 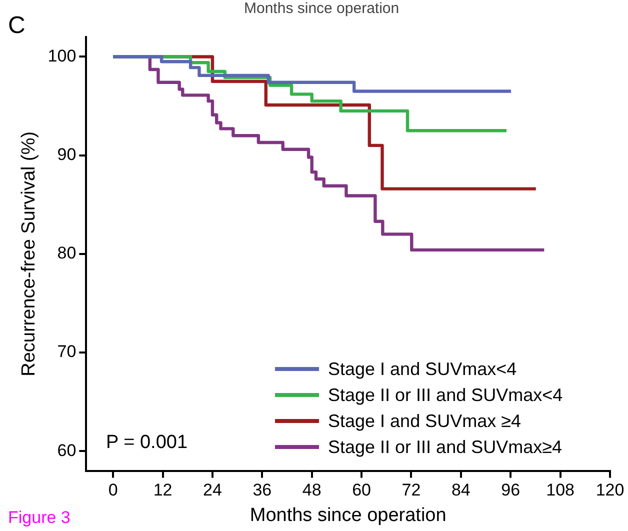 What do you see at coordinates (411, 490) in the screenshot?
I see `x-tick-label: 72` at bounding box center [411, 490].